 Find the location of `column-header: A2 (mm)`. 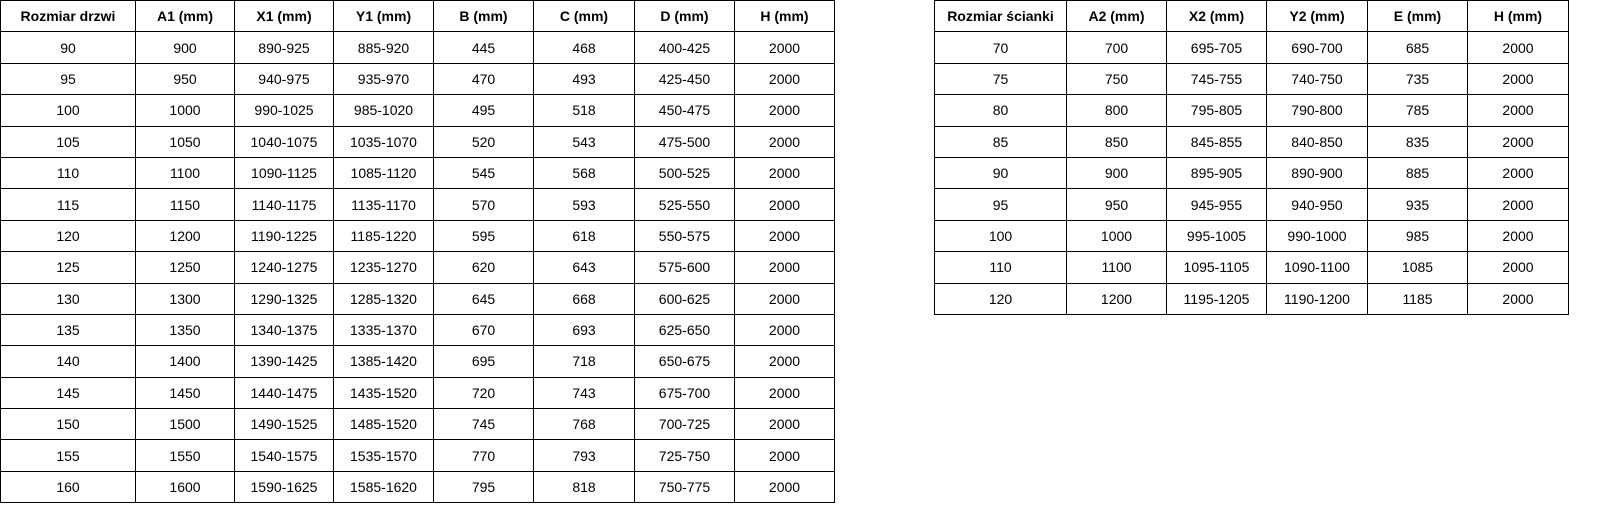

column-header: A2 (mm) is located at coordinates (1116, 16).